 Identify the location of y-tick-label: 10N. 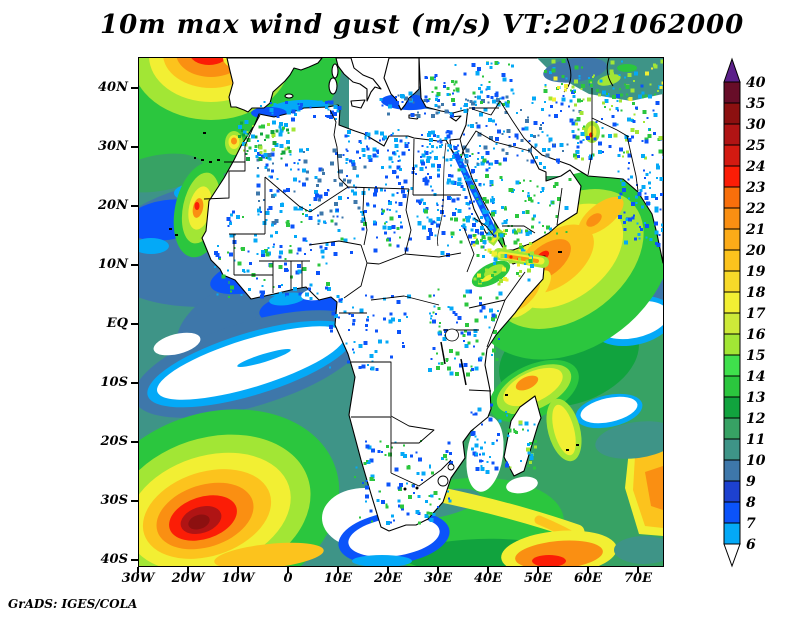
(113, 264).